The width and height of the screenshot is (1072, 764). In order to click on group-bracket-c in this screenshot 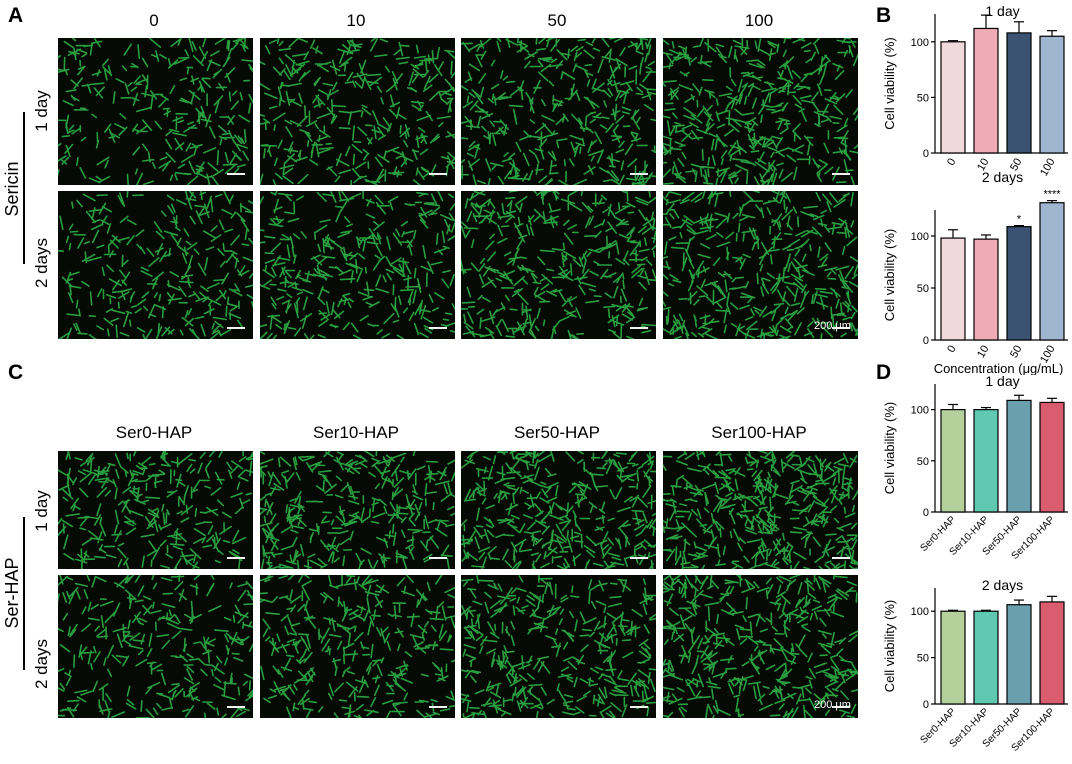, I will do `click(24, 593)`.